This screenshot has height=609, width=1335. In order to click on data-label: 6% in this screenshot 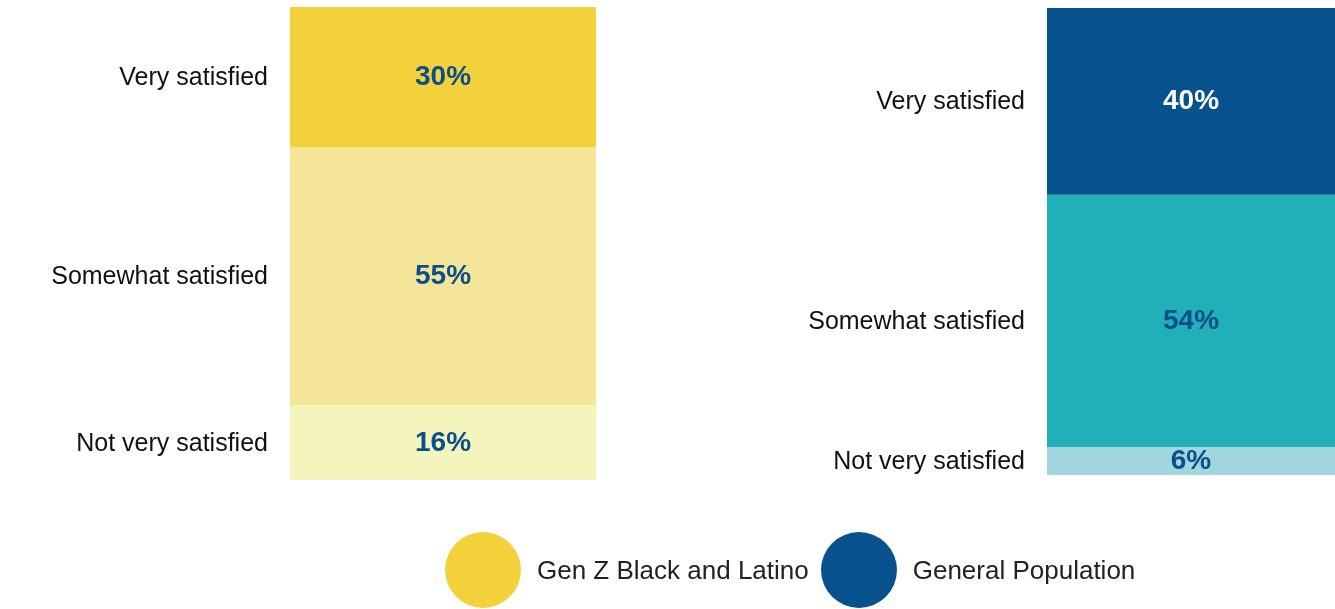, I will do `click(1191, 459)`.